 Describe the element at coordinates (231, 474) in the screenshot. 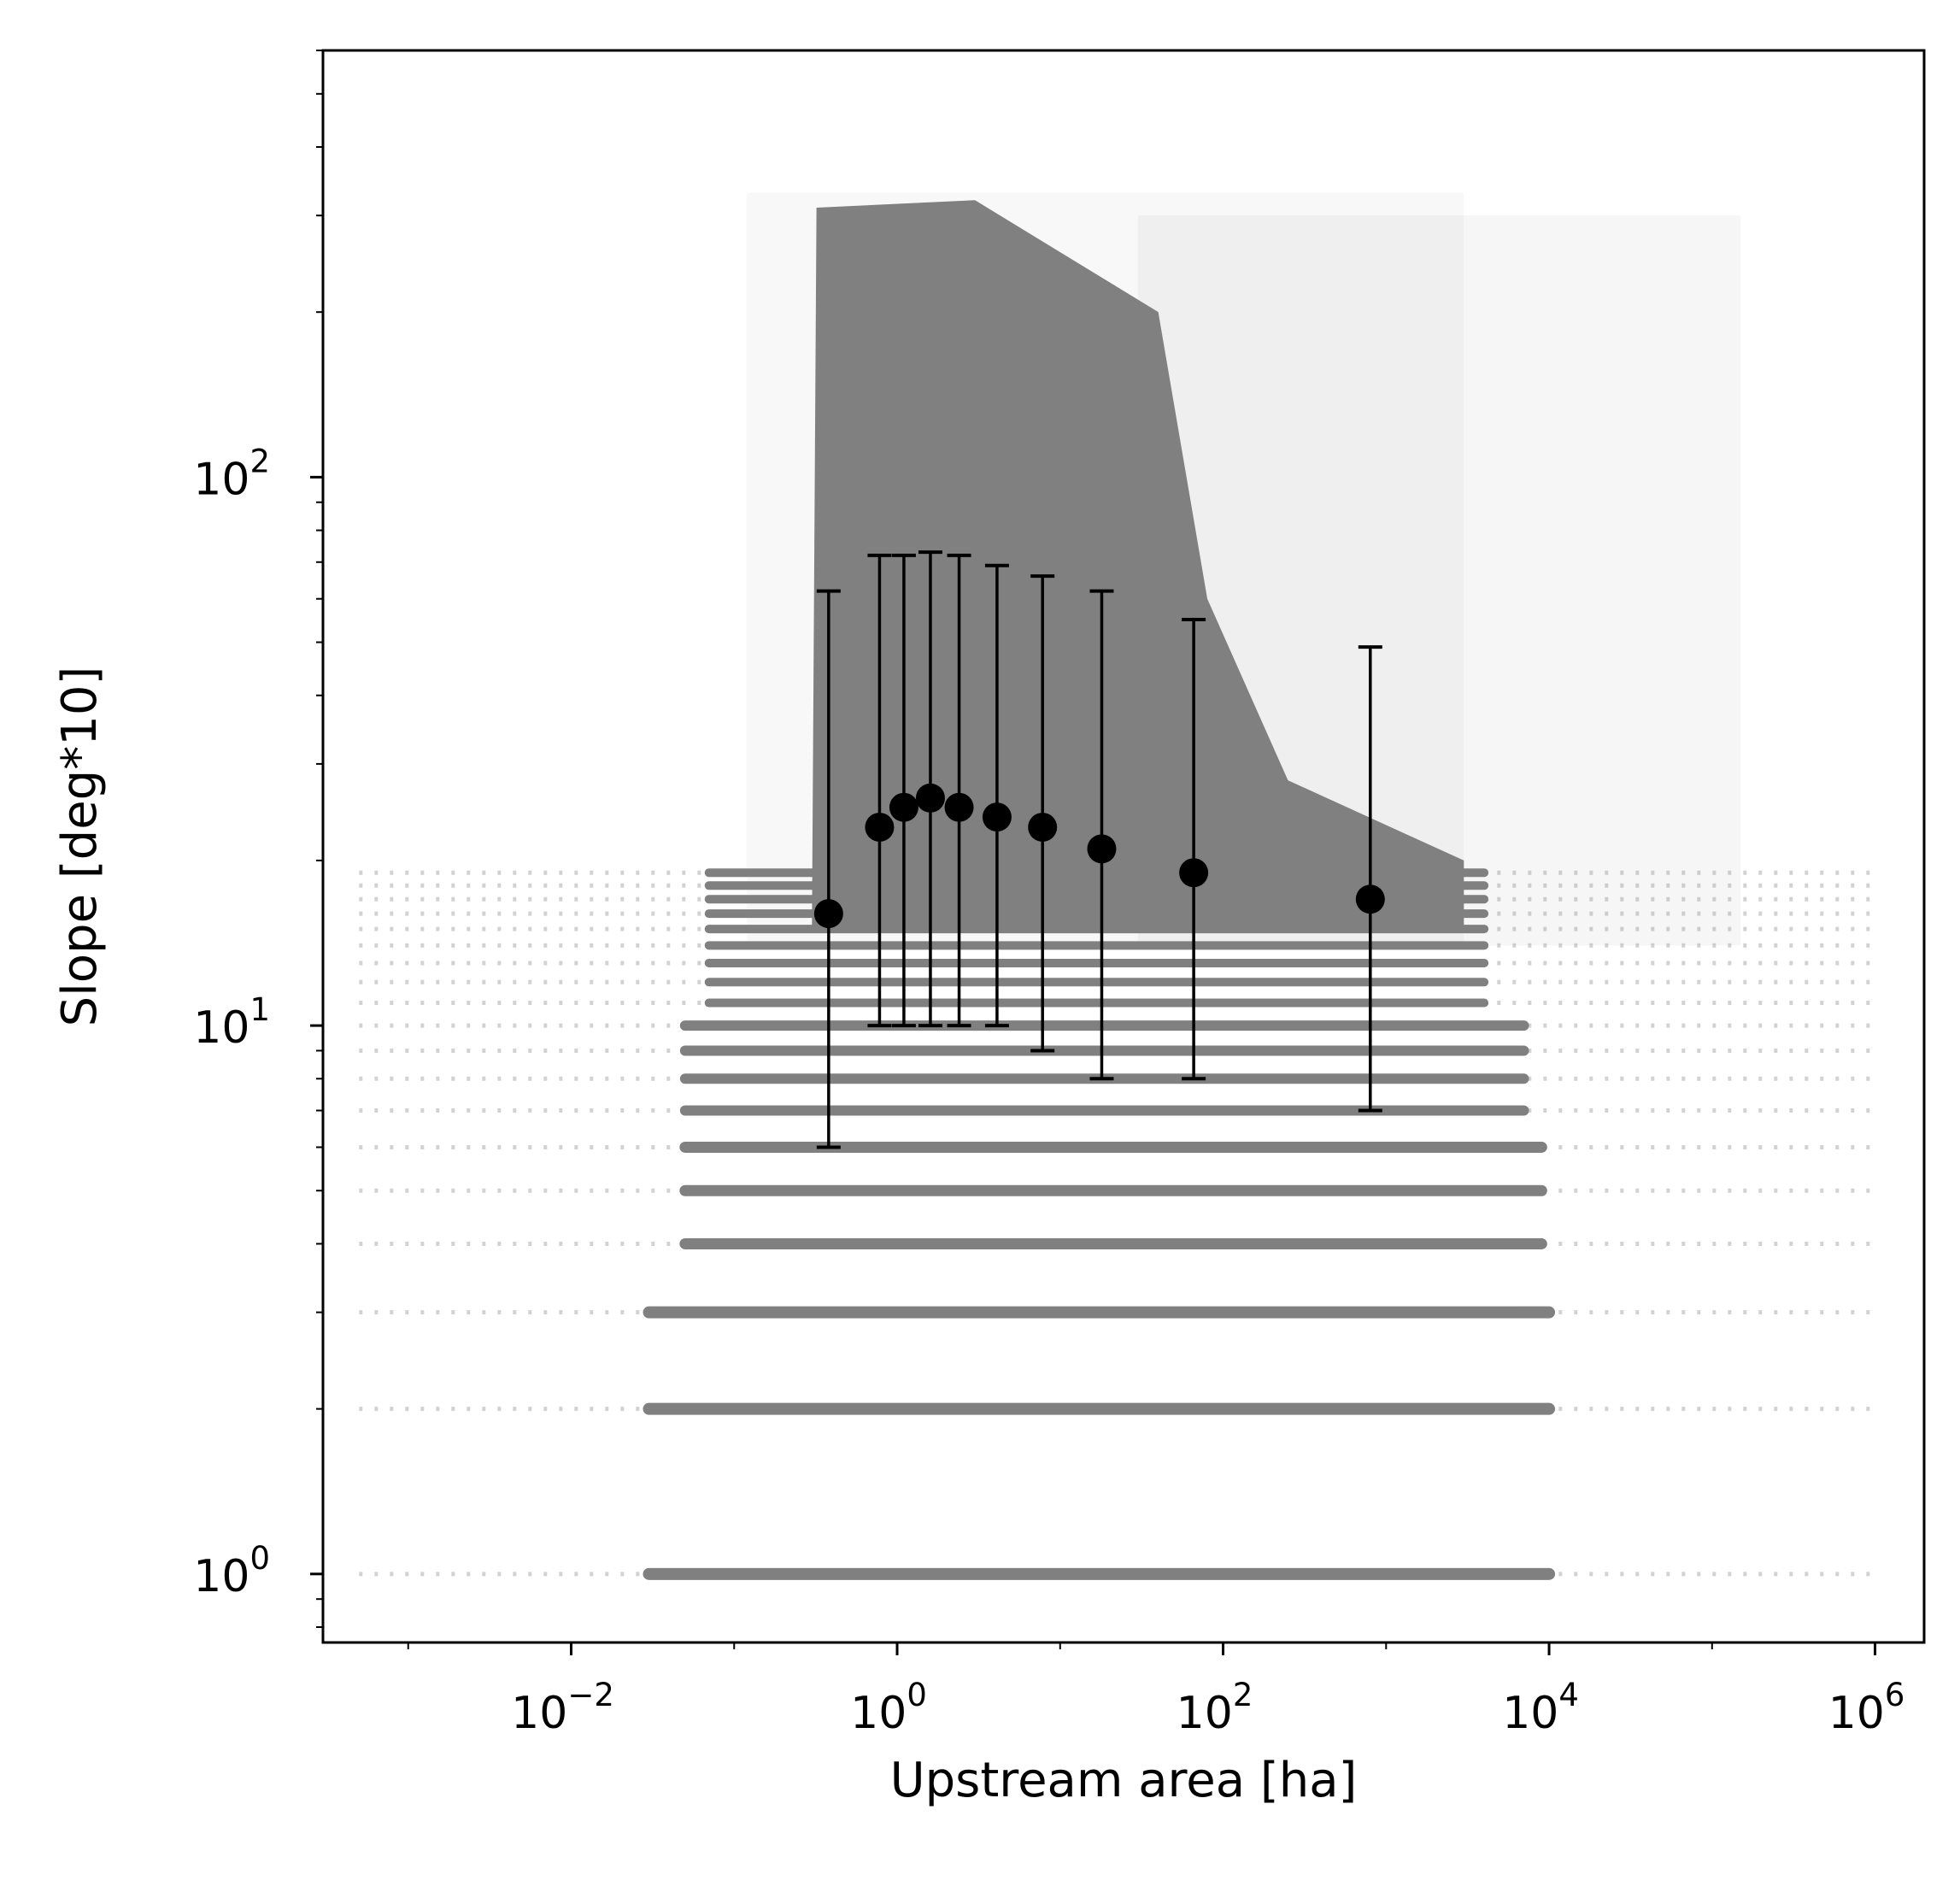

I see `y-tick-label: 10²` at that location.